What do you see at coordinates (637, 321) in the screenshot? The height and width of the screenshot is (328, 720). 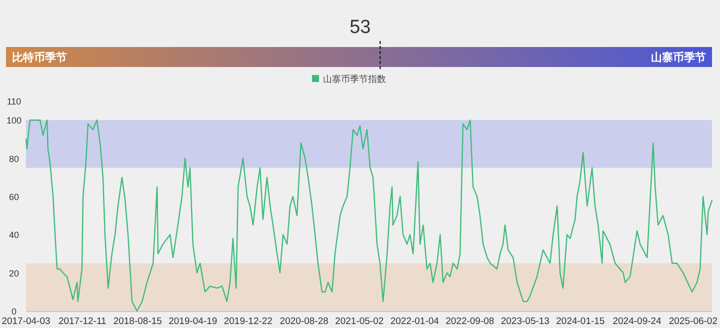 I see `x-tick-label: 2024-09-24` at bounding box center [637, 321].